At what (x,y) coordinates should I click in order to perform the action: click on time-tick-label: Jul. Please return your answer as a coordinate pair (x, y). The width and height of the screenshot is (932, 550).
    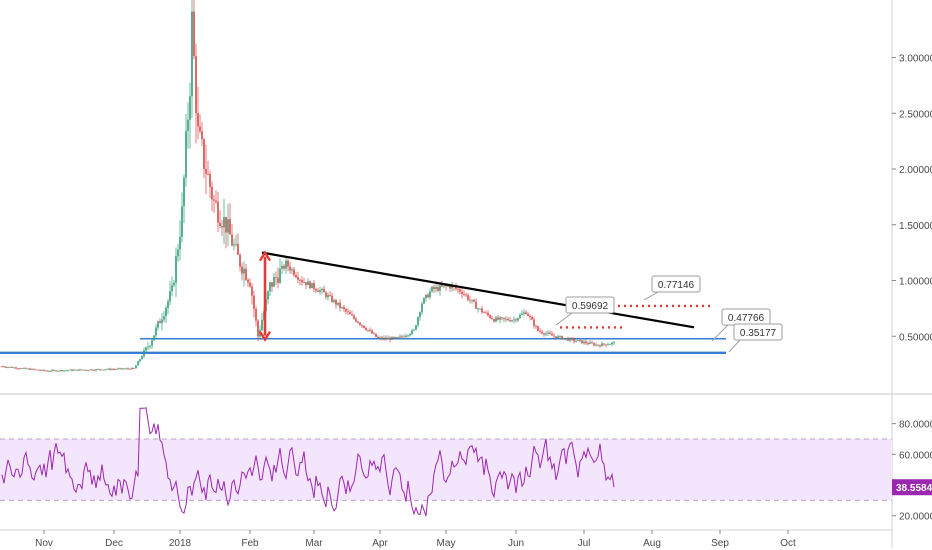
    Looking at the image, I should click on (584, 543).